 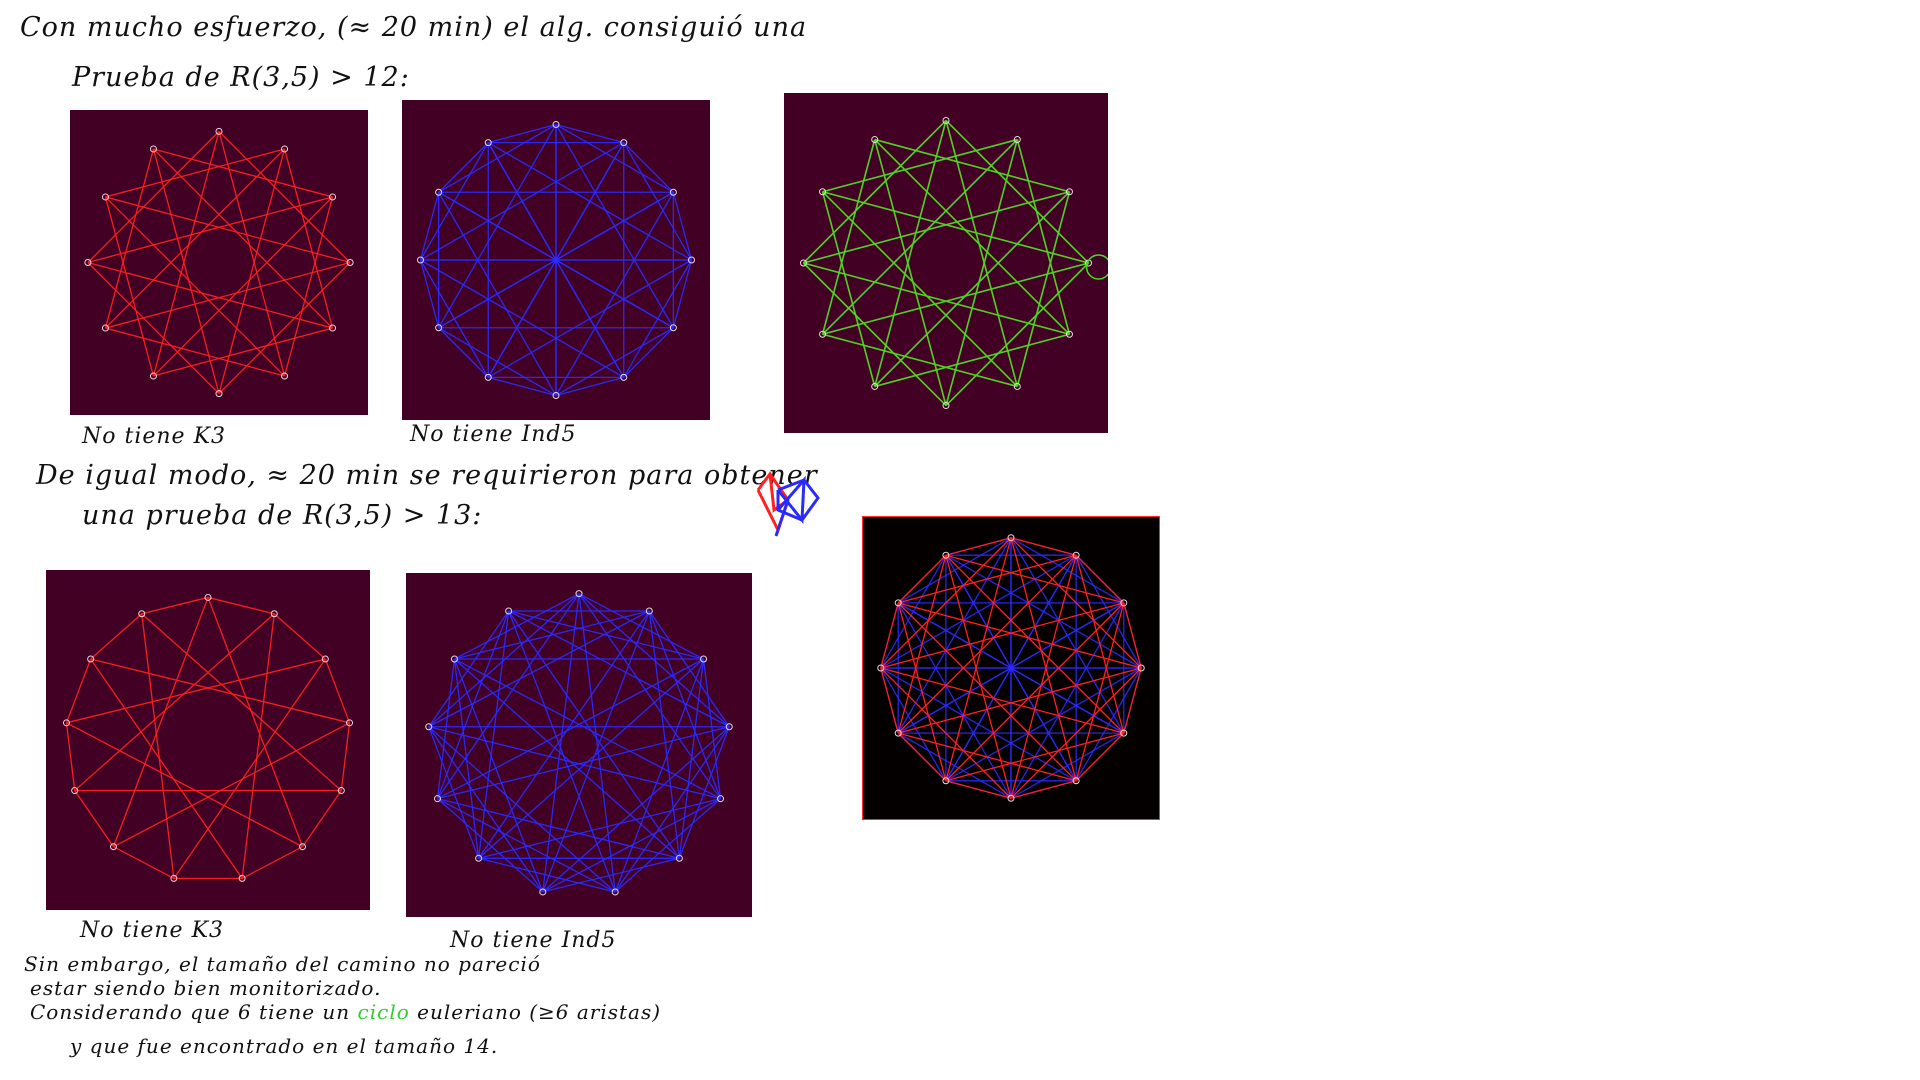 I want to click on note-line-4: una prueba de R(3,5) > 13:, so click(x=282, y=515).